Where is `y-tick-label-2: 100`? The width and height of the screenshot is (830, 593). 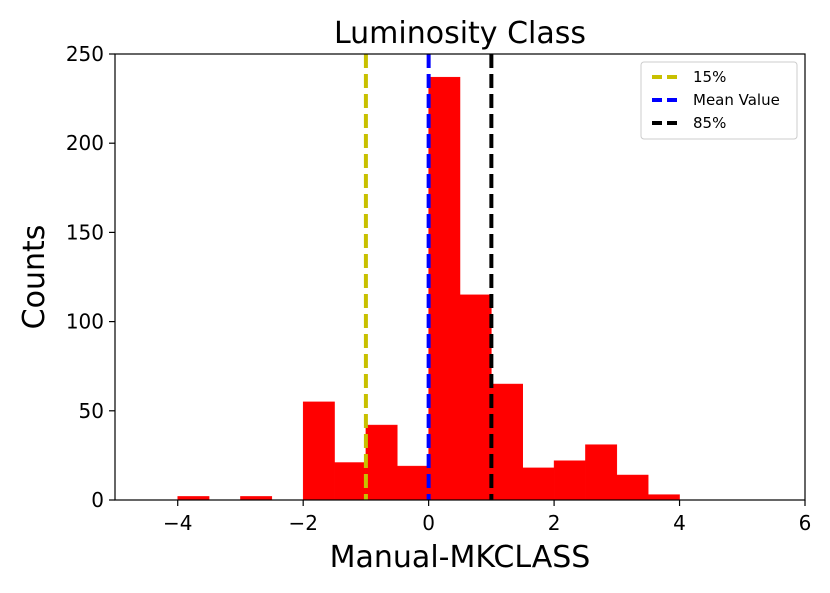
y-tick-label-2: 100 is located at coordinates (85, 322).